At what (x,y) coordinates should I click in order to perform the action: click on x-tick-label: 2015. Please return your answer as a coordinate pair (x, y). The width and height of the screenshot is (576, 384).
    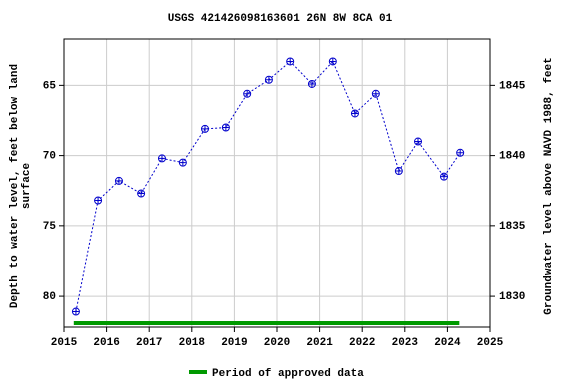
    Looking at the image, I should click on (64, 343).